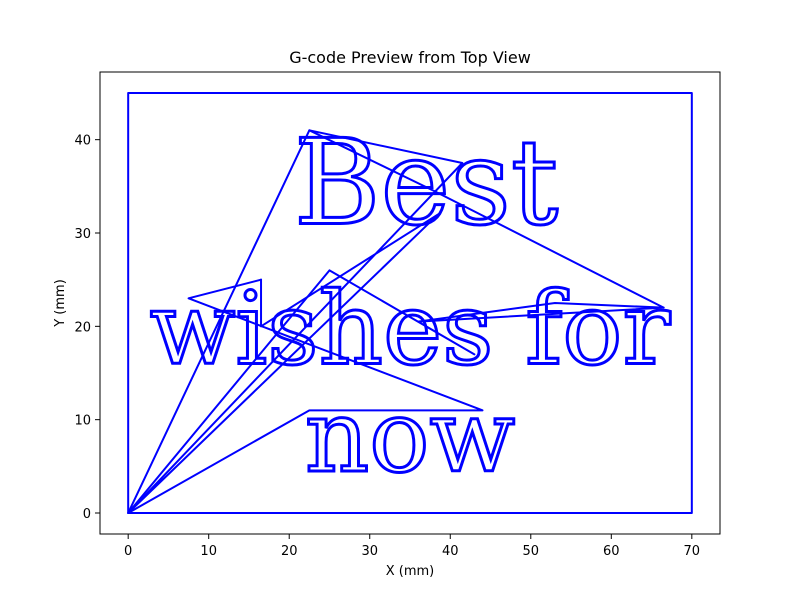 Image resolution: width=800 pixels, height=600 pixels. Describe the element at coordinates (82, 234) in the screenshot. I see `y-tick-label: 30` at that location.